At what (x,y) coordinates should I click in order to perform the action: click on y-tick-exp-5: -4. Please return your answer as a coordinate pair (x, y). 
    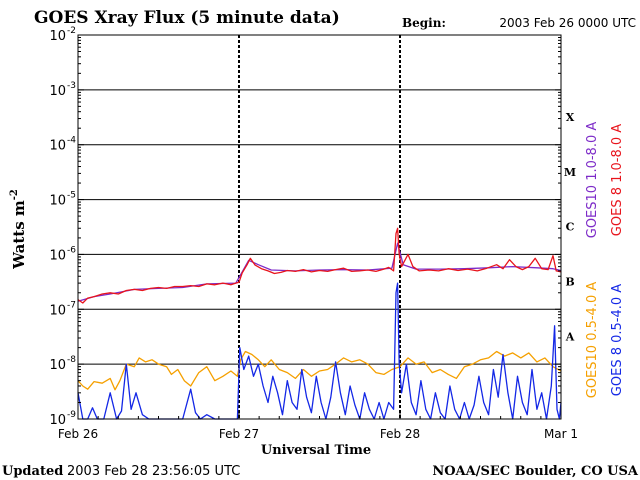
    Looking at the image, I should click on (71, 141).